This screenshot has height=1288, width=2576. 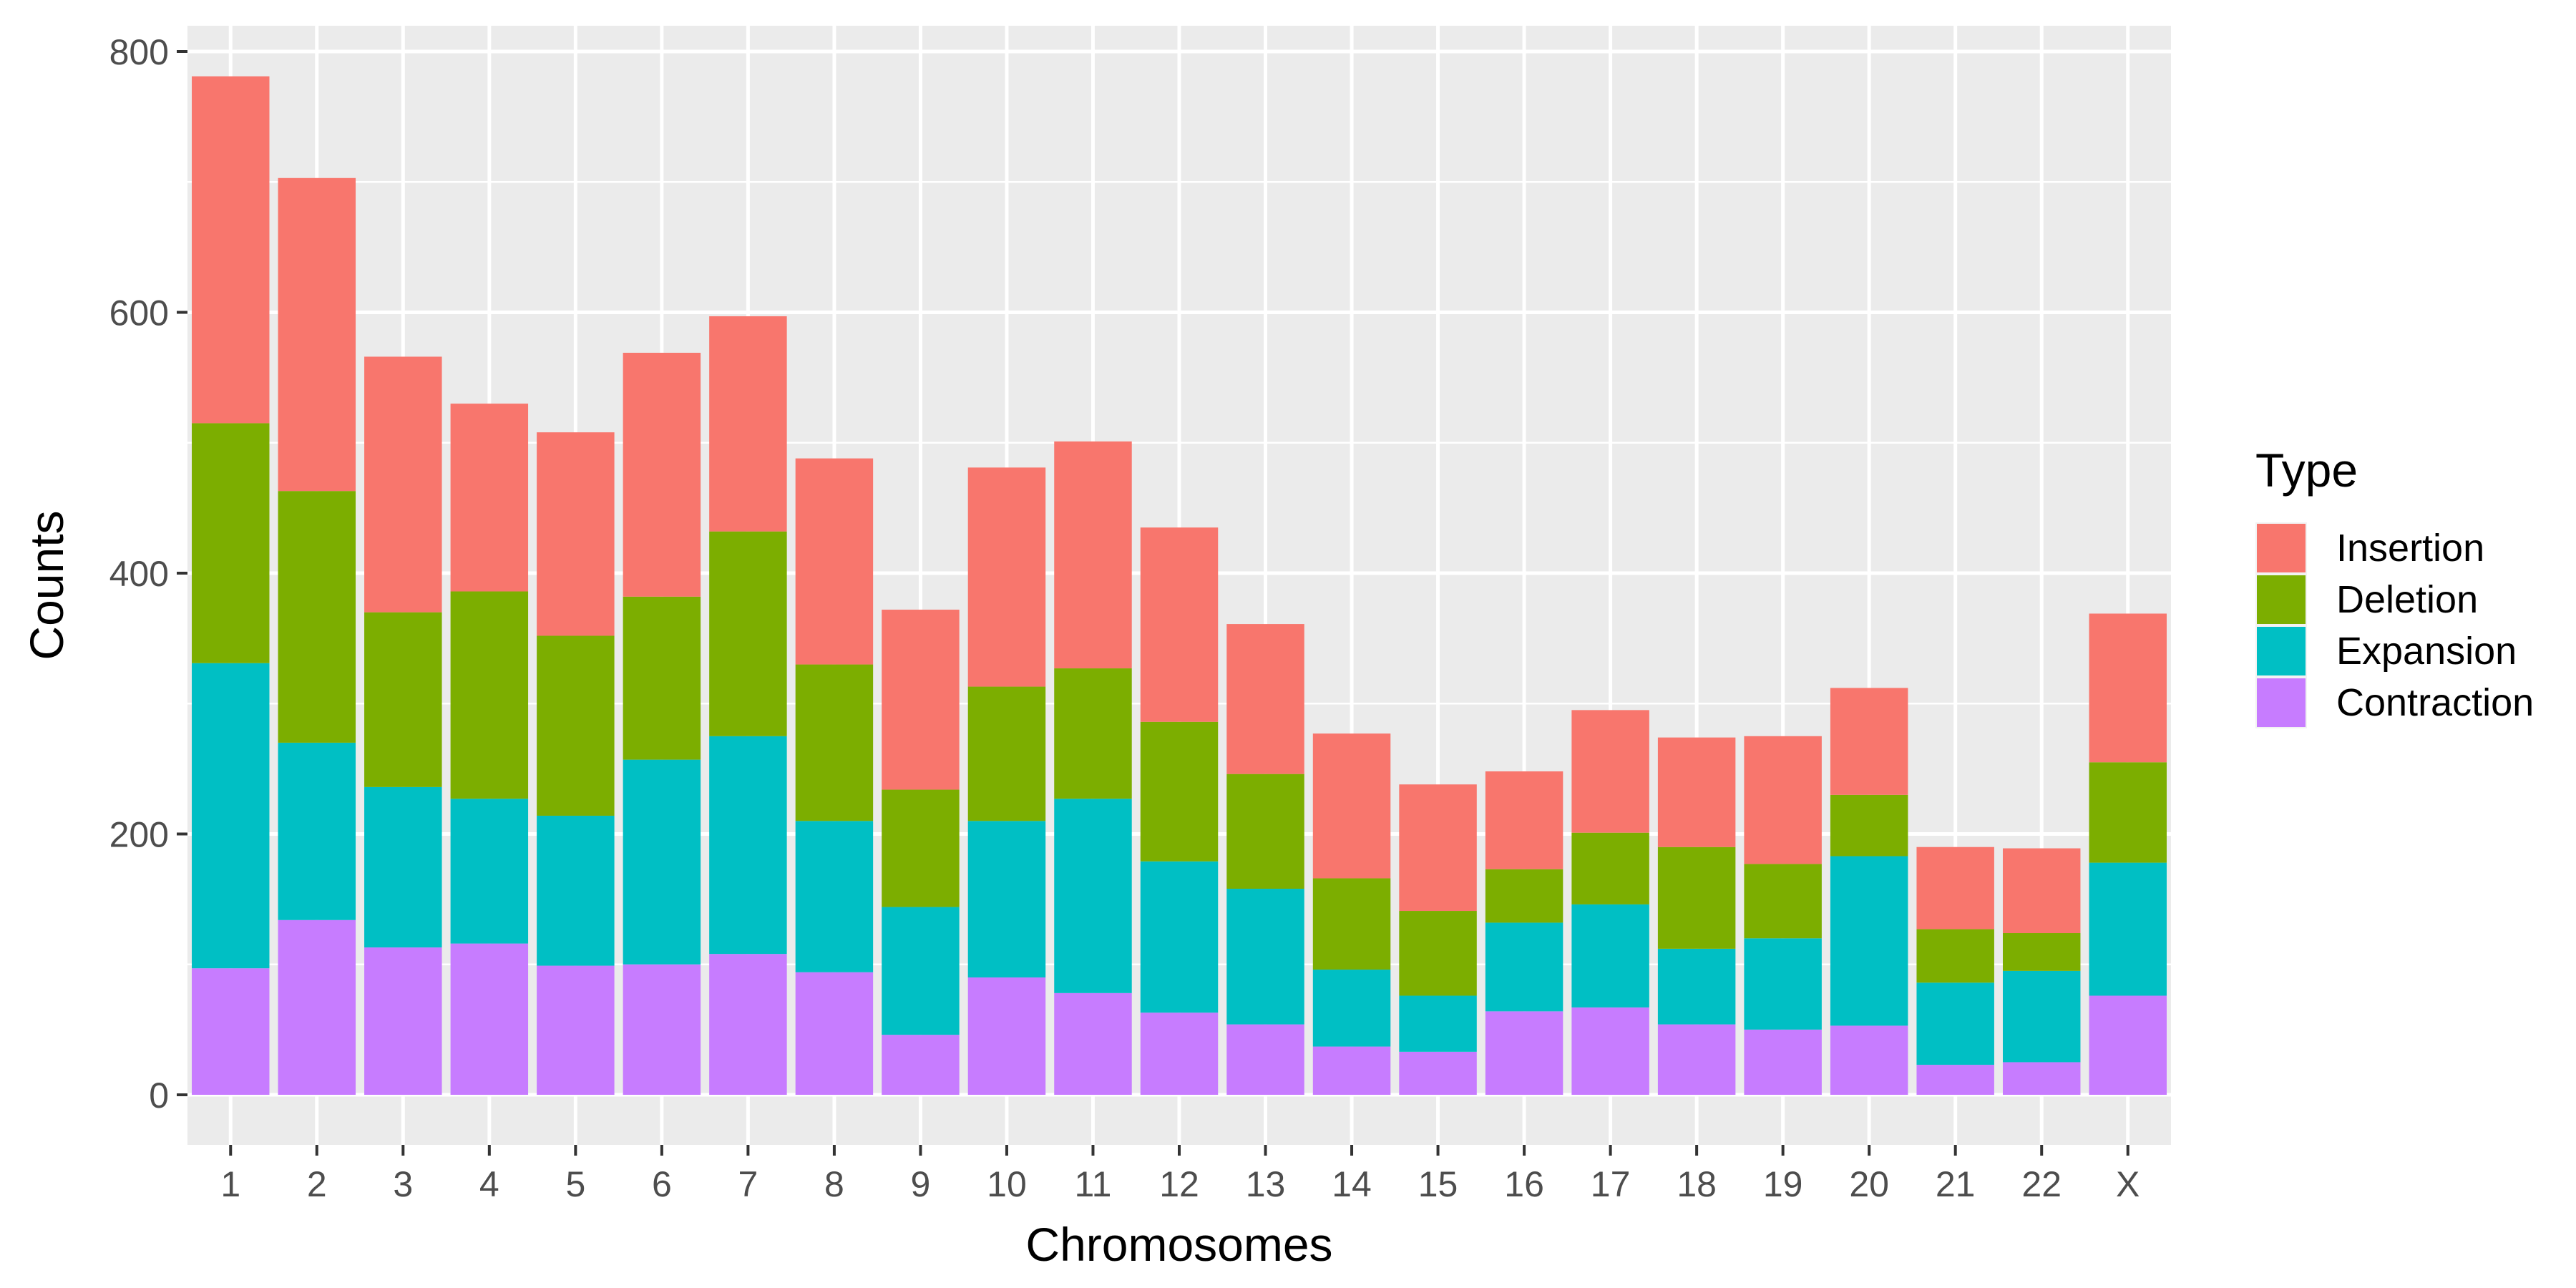 What do you see at coordinates (575, 1184) in the screenshot?
I see `x-tick-label: 5` at bounding box center [575, 1184].